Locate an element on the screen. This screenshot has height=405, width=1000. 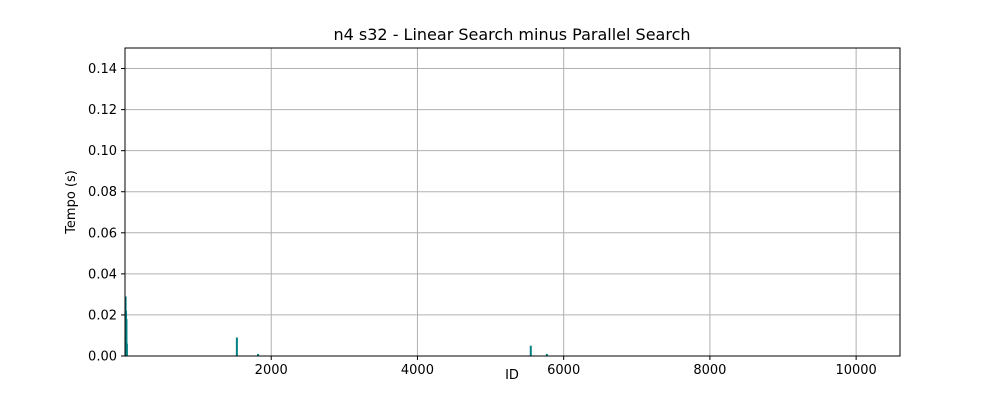
y-axis-label: Tempo (s) is located at coordinates (71, 202).